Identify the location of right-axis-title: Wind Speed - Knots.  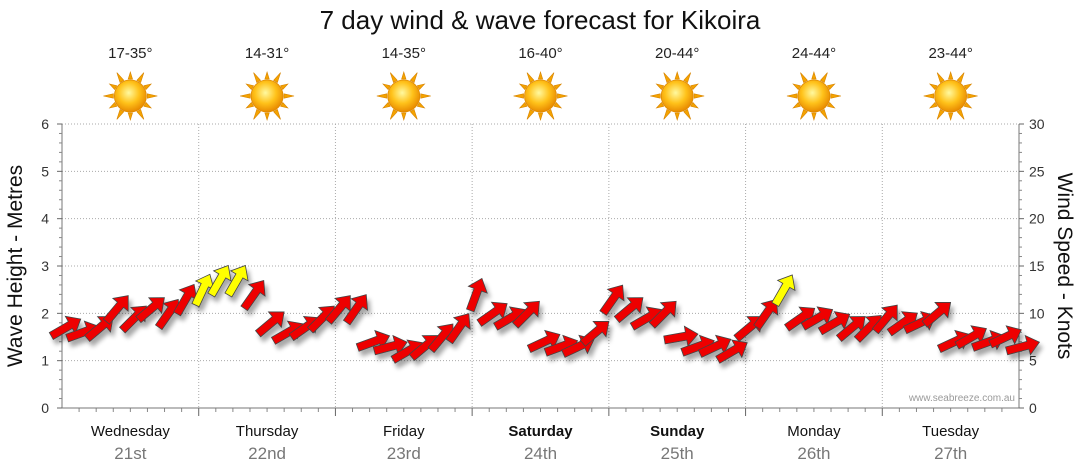
(1064, 266).